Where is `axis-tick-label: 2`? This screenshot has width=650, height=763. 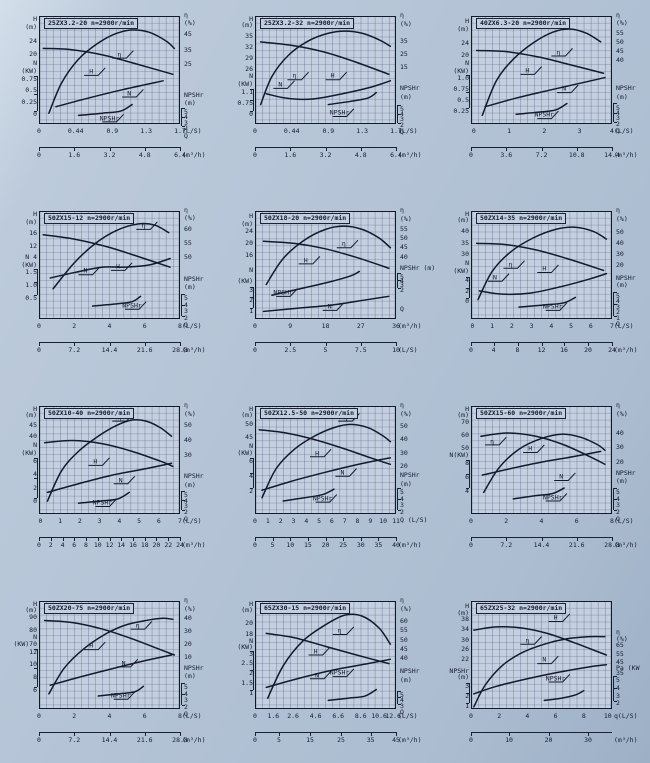
axis-tick-label: 2 is located at coordinates (50, 545).